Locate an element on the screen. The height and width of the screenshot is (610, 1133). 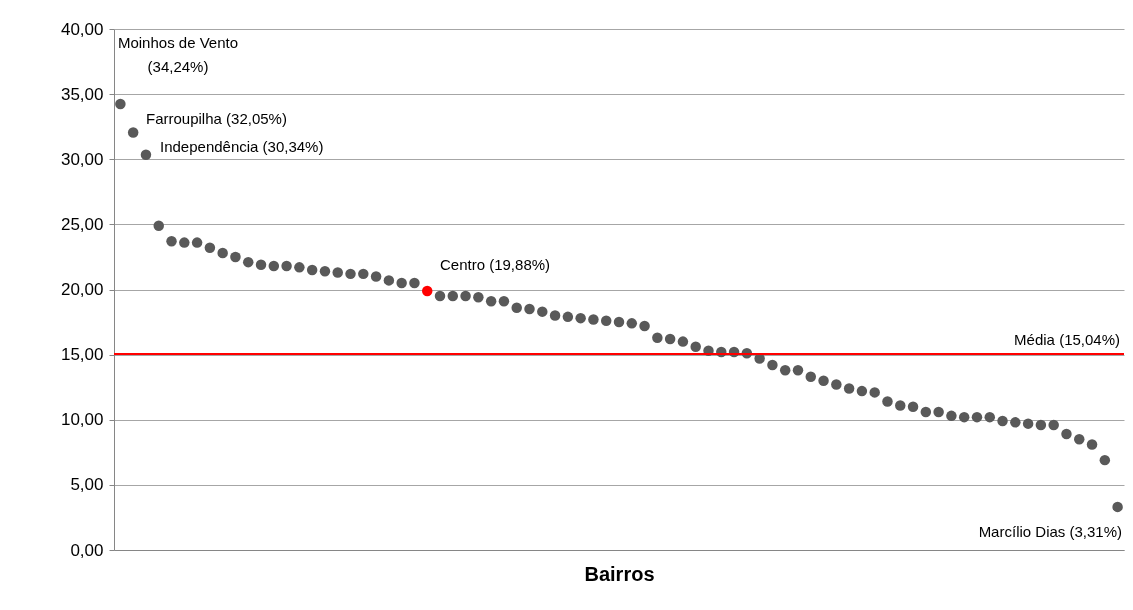
annotation: Moinhos de Vento (34,24%) is located at coordinates (178, 54).